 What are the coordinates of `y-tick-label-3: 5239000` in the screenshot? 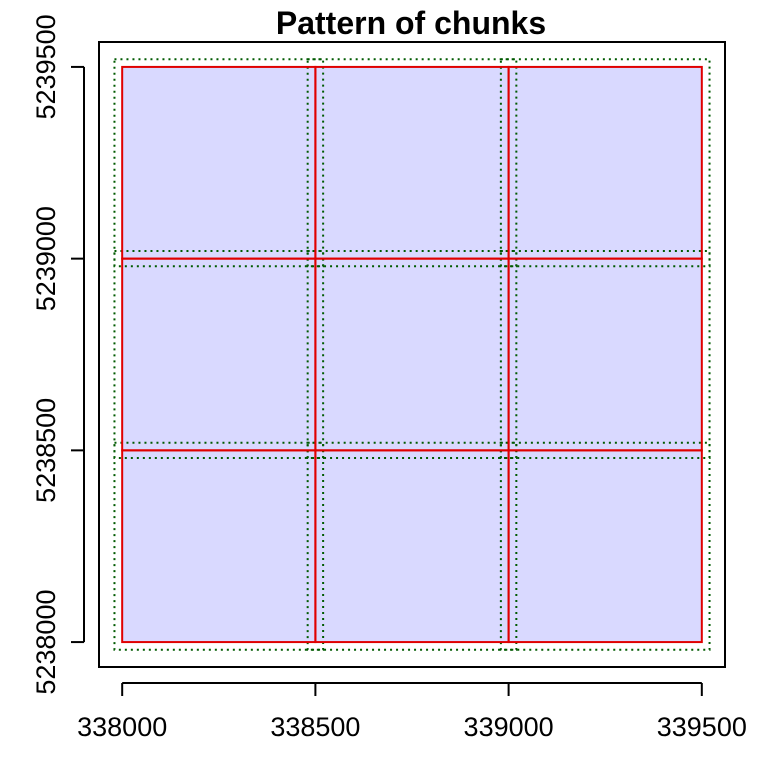 It's located at (46, 258).